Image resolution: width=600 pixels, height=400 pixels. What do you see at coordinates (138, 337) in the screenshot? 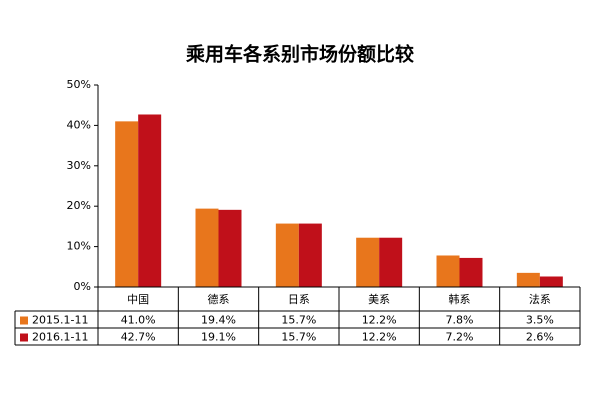
I see `table-value: 42.7%` at bounding box center [138, 337].